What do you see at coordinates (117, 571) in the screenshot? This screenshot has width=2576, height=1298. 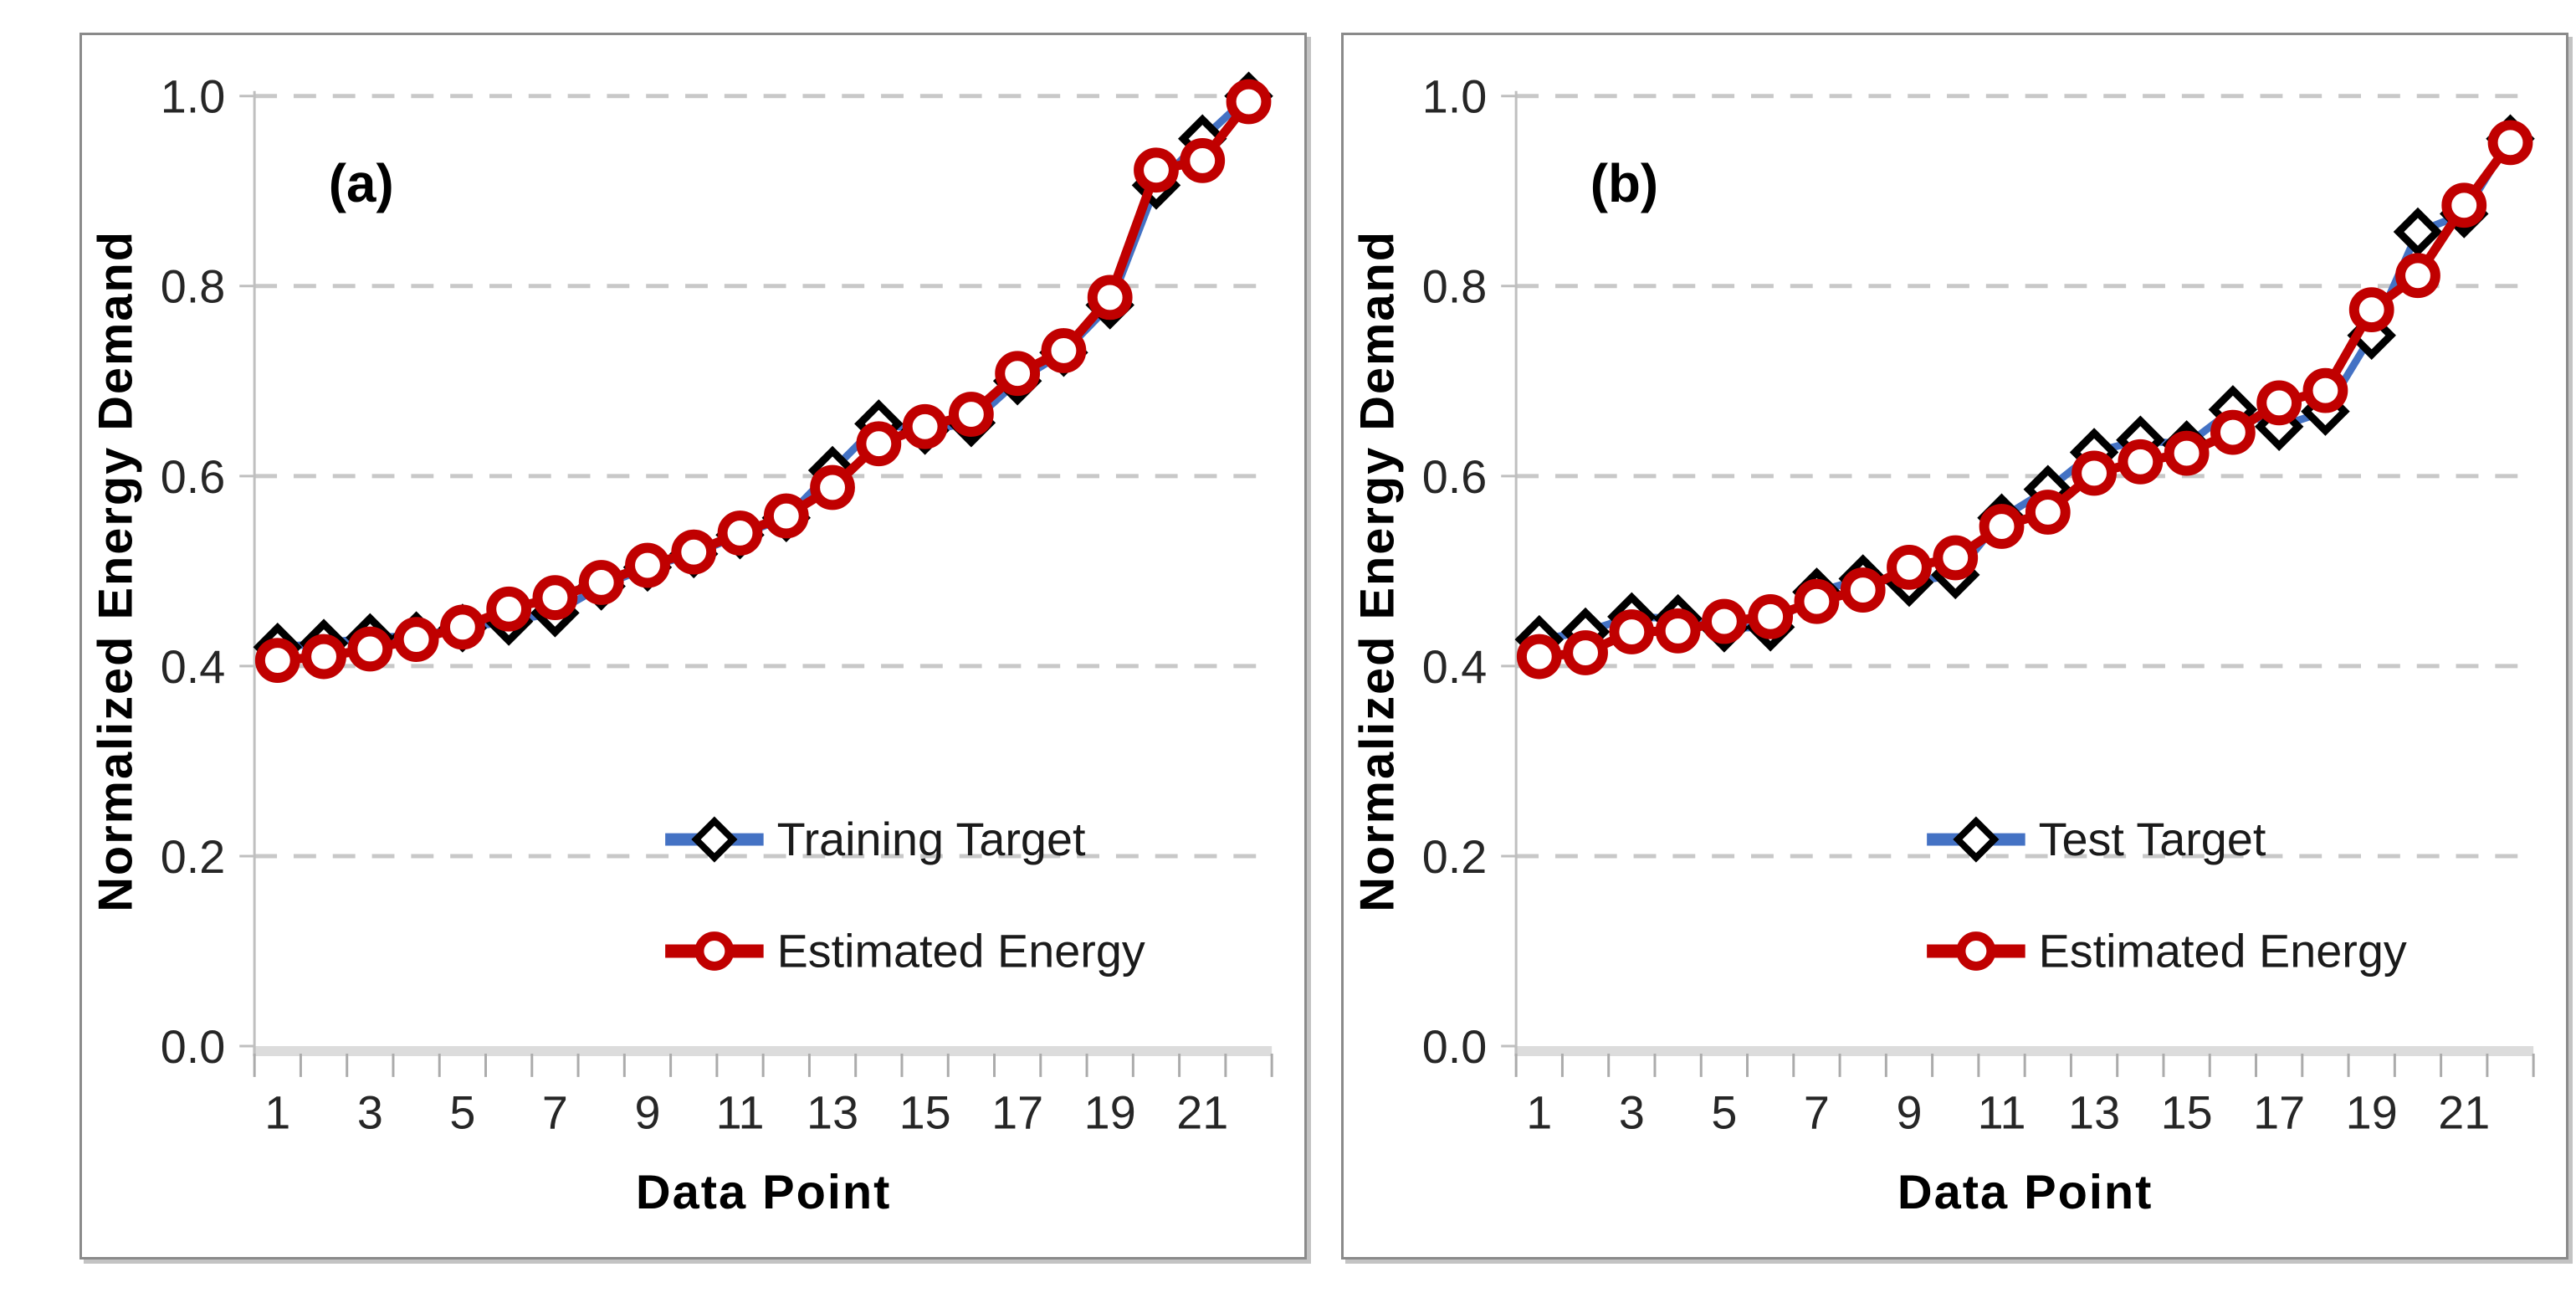 I see `y-axis-title-a: Normalized Energy Demand` at bounding box center [117, 571].